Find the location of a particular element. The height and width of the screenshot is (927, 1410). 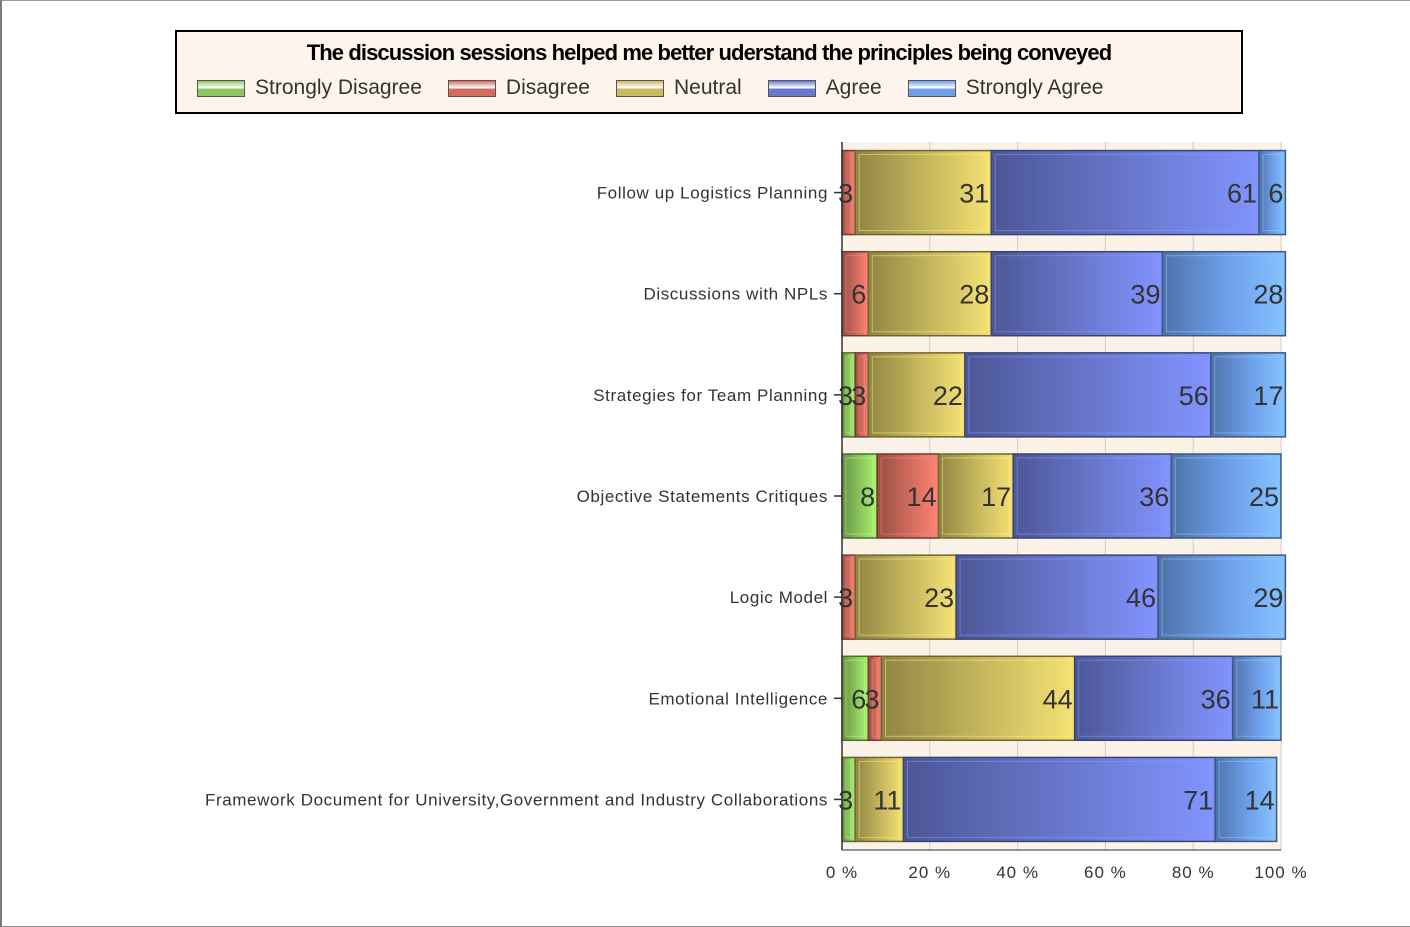

bar-segment-strongly-agree: 25 is located at coordinates (1226, 496).